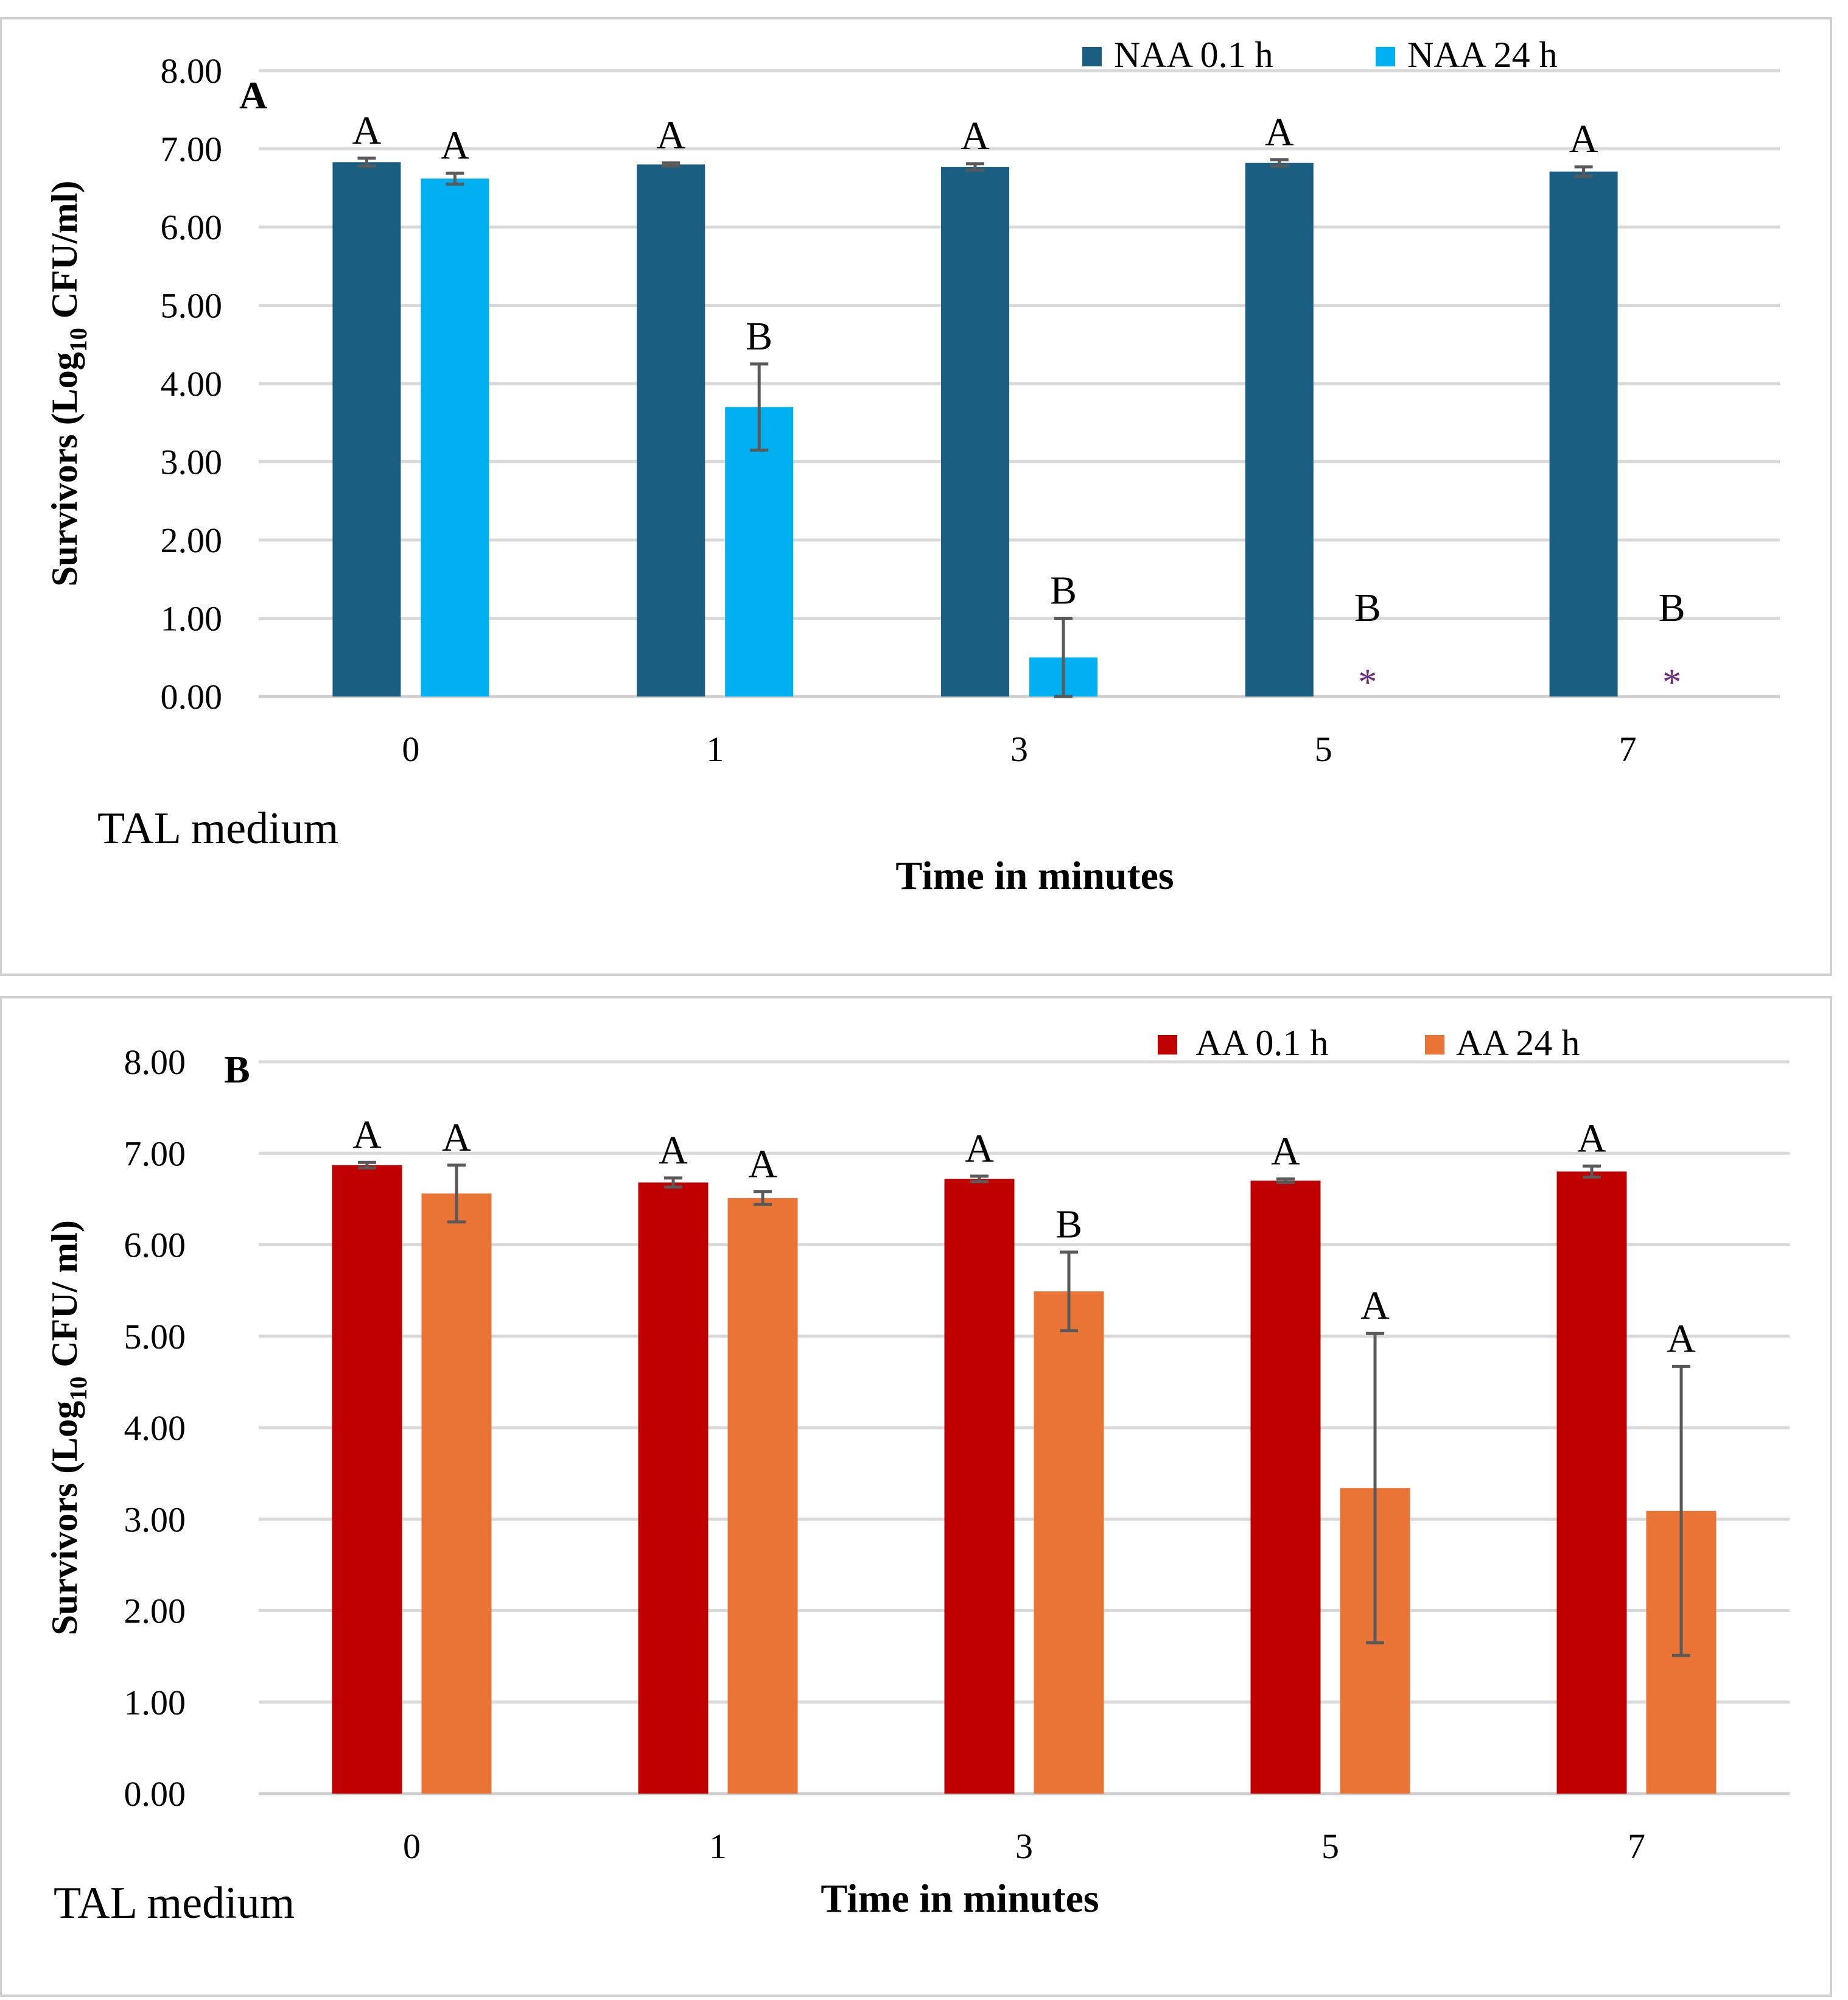 This screenshot has height=2000, width=1848. Describe the element at coordinates (1193, 55) in the screenshot. I see `legend-label: NAA 0.1 h` at that location.